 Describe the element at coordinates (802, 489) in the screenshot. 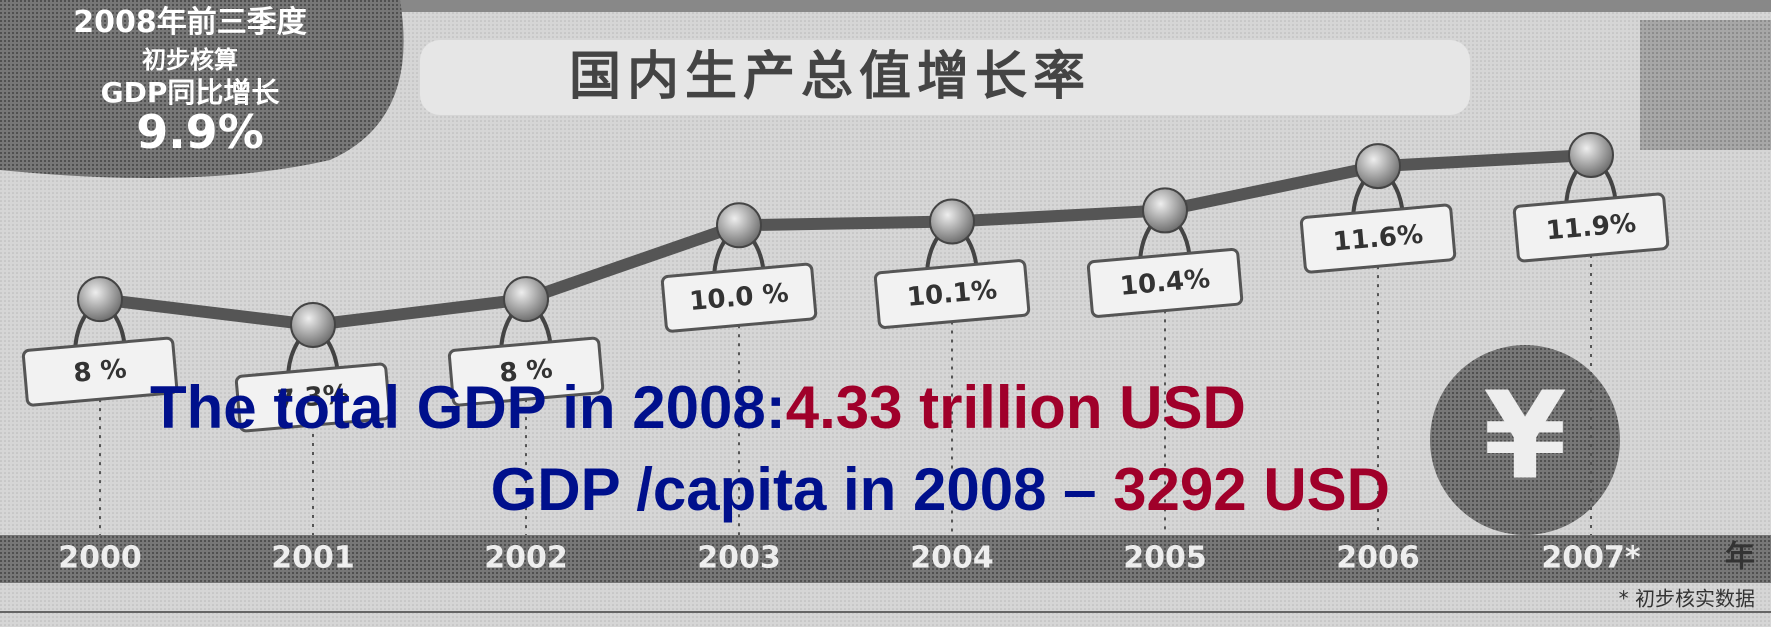

I see `annotation-lead: GDP /capita in 2008 –` at that location.